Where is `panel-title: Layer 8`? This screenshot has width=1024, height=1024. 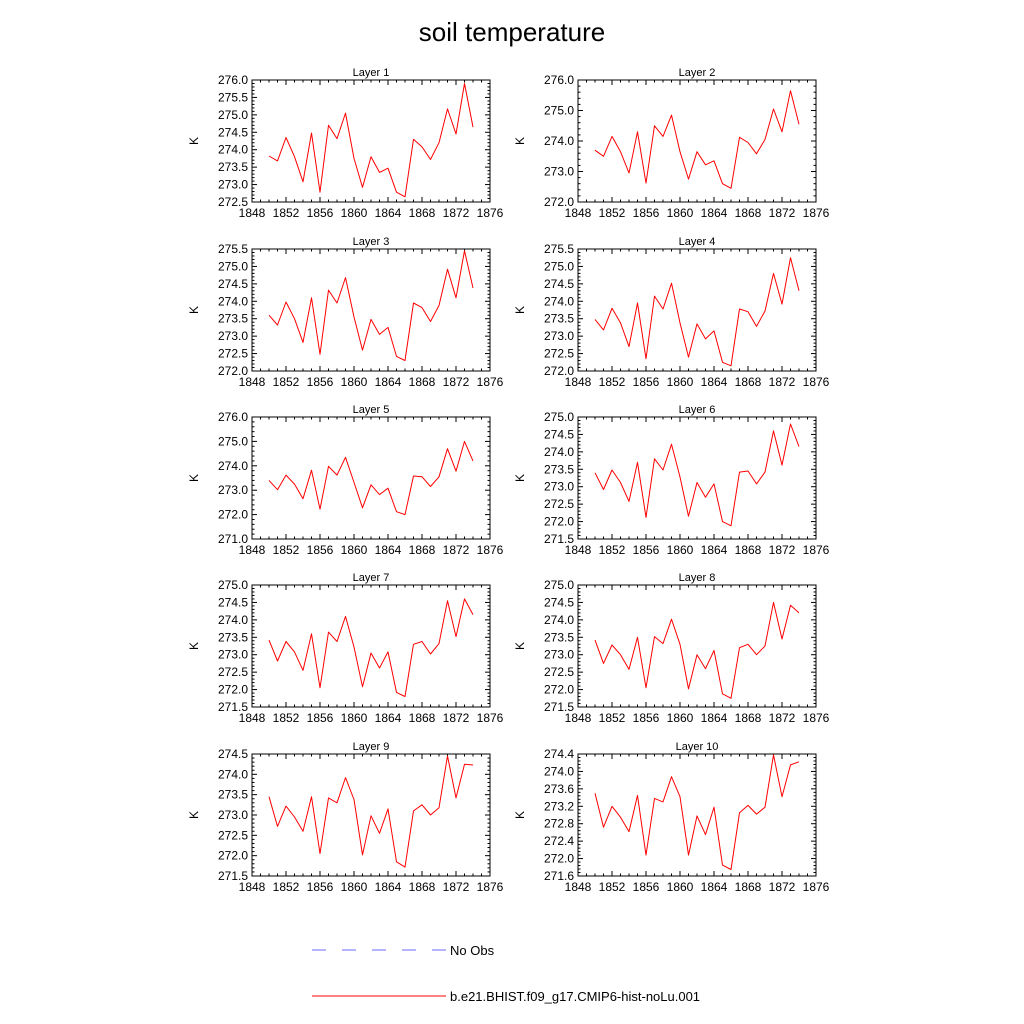
panel-title: Layer 8 is located at coordinates (697, 578).